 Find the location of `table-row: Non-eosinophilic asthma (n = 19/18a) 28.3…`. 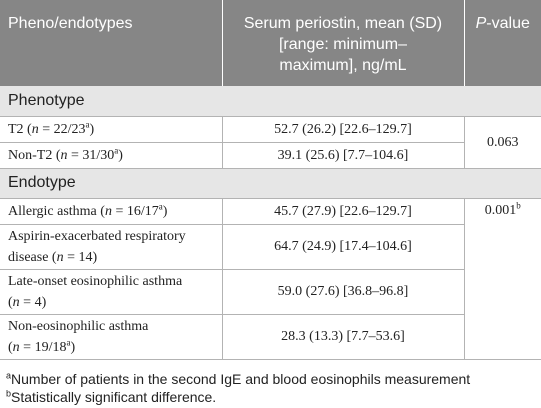

table-row: Non-eosinophilic asthma (n = 19/18a) 28.3… is located at coordinates (270, 336).